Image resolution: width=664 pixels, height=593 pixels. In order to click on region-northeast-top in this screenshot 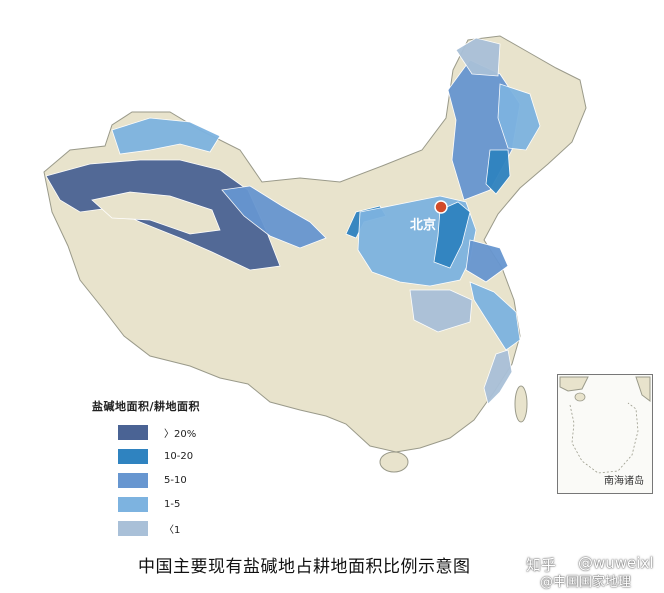, I will do `click(478, 57)`.